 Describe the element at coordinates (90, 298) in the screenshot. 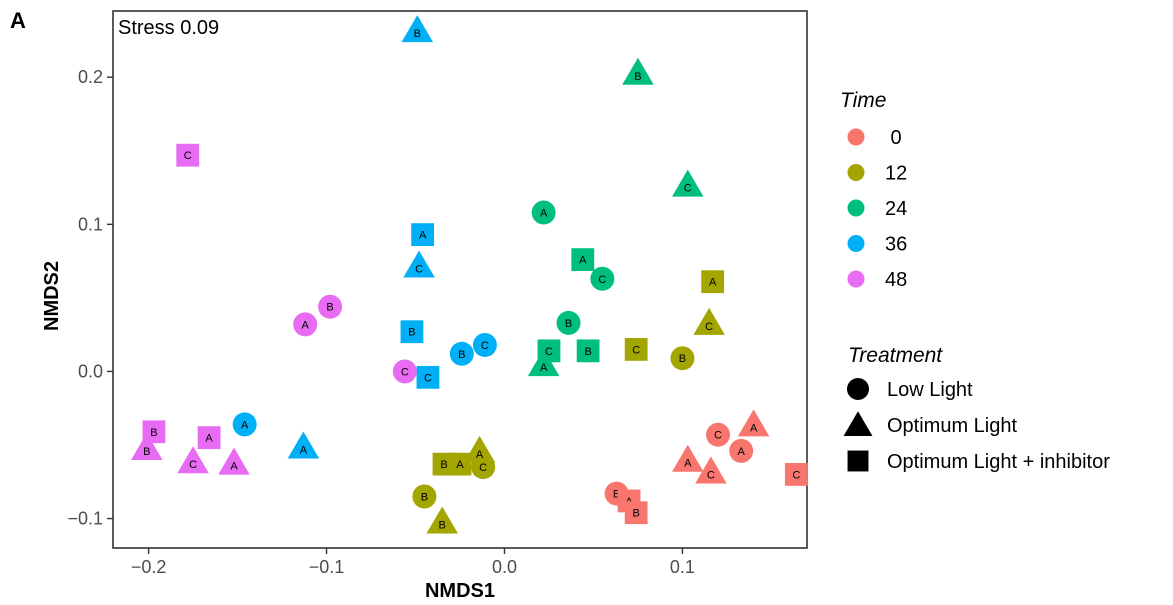

I see `y-axis: −0.1 0.0 0.1 0.2` at that location.